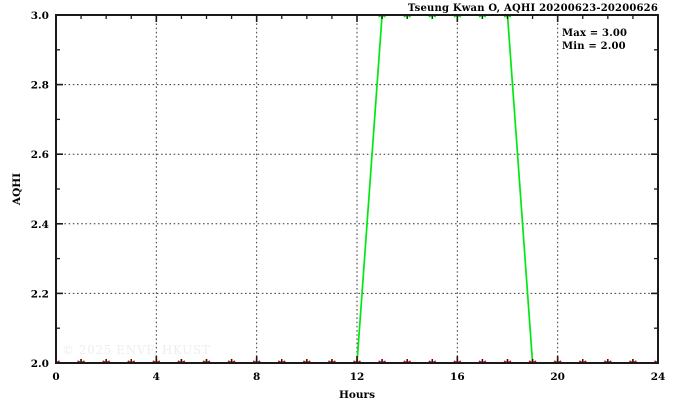 This screenshot has height=409, width=674. I want to click on min-annotation: Min = 2.00, so click(594, 46).